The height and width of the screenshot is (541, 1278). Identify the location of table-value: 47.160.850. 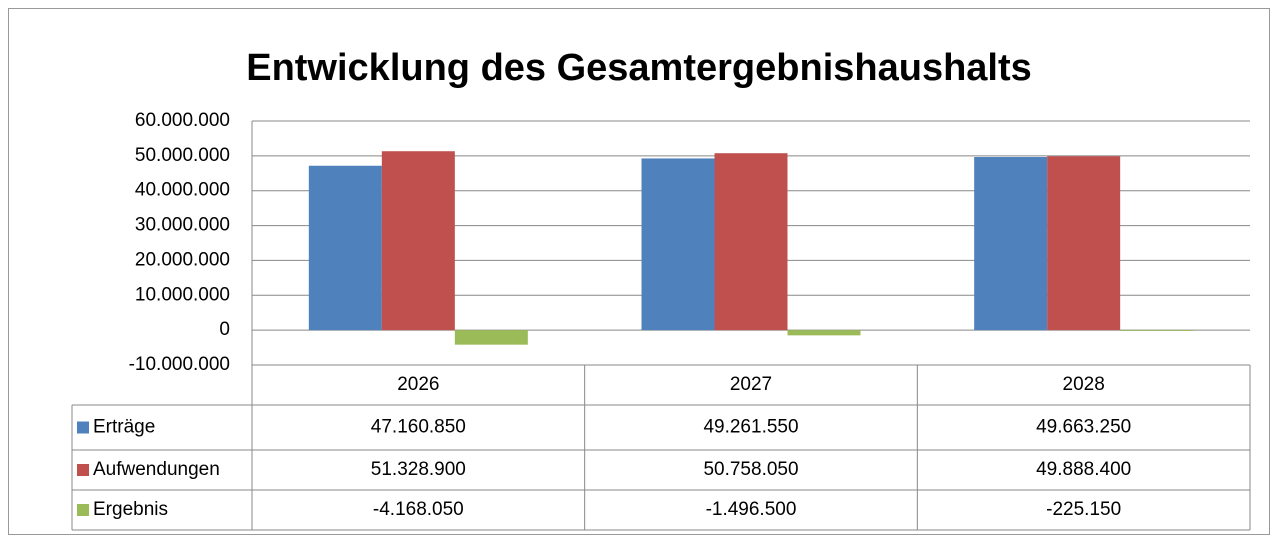
(418, 427).